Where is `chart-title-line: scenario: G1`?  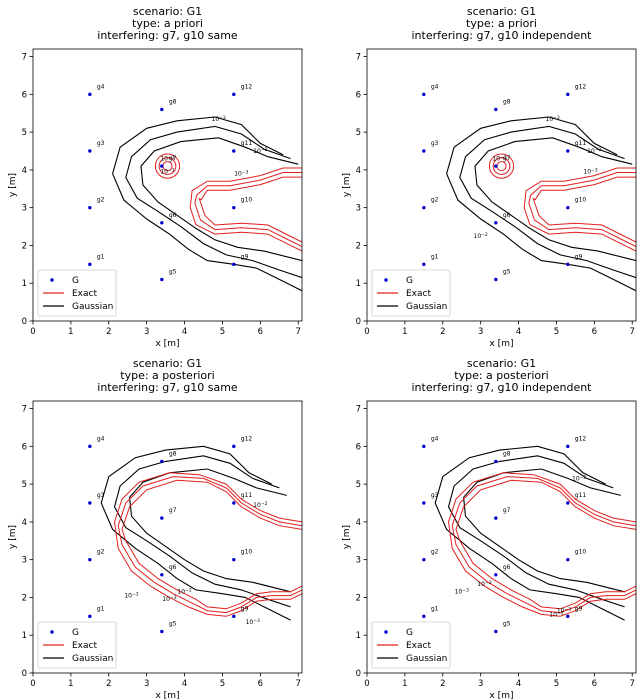
chart-title-line: scenario: G1 is located at coordinates (167, 11).